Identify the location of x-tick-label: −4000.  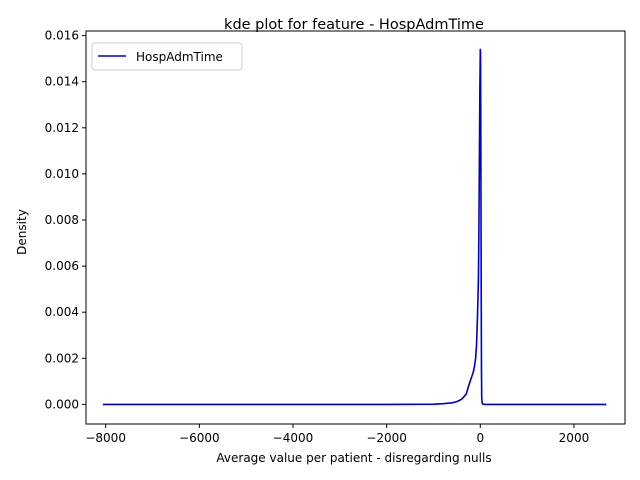
(293, 438).